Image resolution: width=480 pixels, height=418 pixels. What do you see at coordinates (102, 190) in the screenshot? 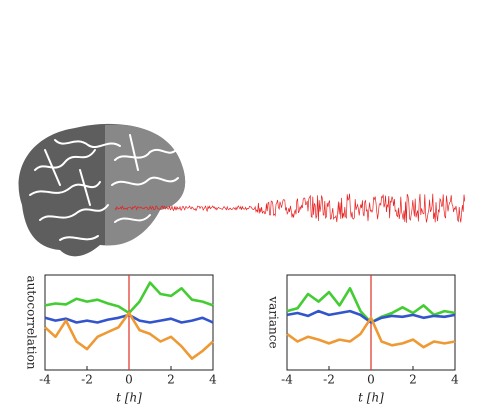
I see `brain` at bounding box center [102, 190].